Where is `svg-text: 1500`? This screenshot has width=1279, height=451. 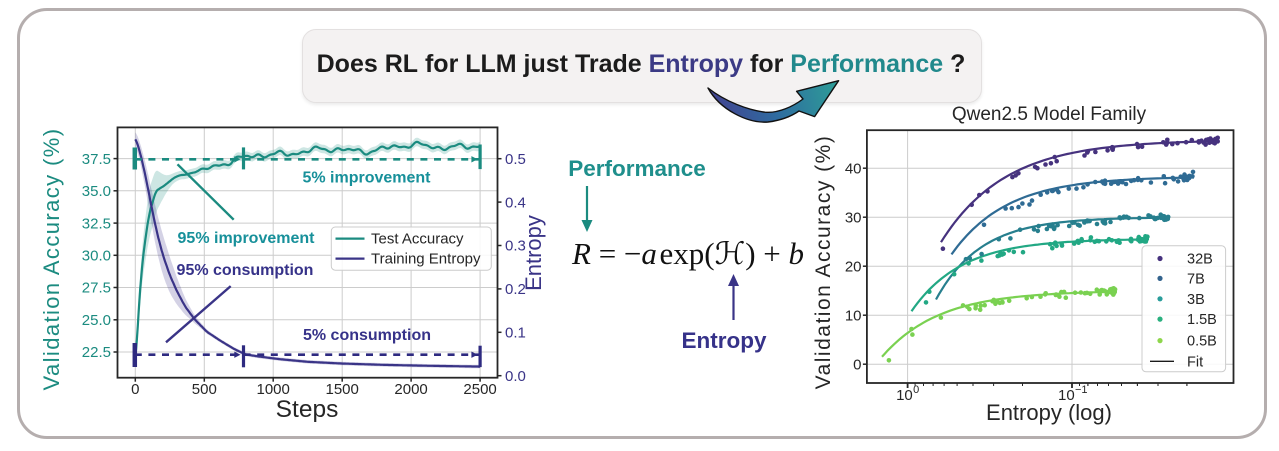 svg-text: 1500 is located at coordinates (342, 389).